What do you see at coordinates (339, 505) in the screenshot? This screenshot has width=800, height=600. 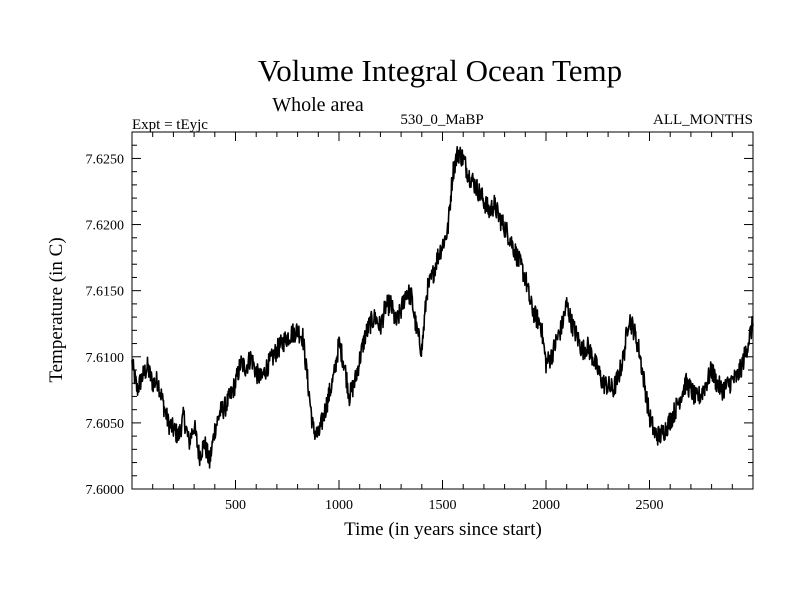 I see `x-tick-label: 1000` at bounding box center [339, 505].